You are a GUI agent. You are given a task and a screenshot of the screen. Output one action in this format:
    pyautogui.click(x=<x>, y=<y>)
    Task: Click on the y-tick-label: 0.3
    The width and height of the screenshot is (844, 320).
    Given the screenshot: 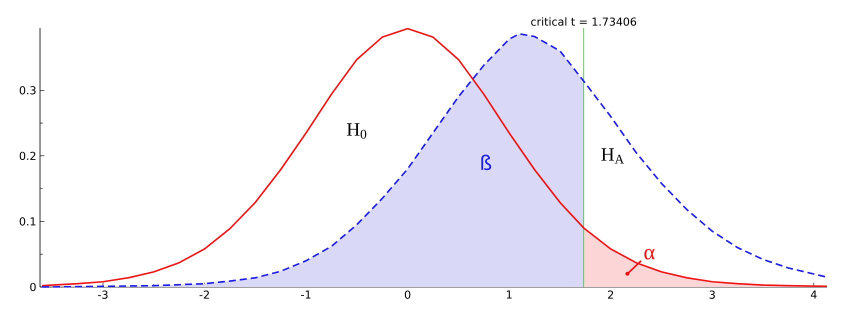 What is the action you would take?
    pyautogui.click(x=28, y=90)
    